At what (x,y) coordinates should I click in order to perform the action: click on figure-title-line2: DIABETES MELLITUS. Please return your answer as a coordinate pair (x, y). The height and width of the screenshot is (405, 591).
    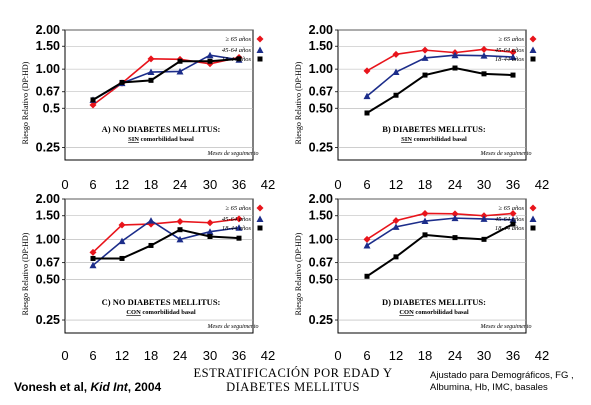
    Looking at the image, I should click on (293, 387).